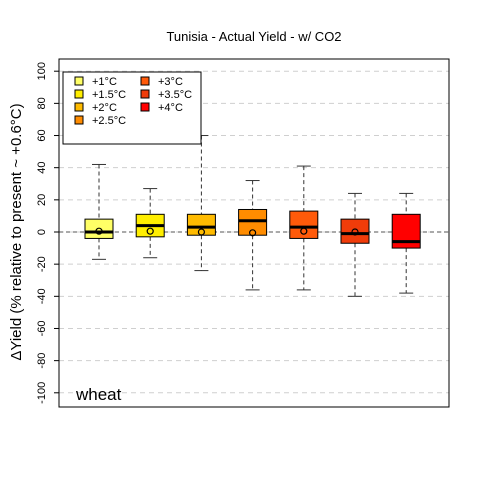  What do you see at coordinates (109, 121) in the screenshot?
I see `legend-label: +2.5°C` at bounding box center [109, 121].